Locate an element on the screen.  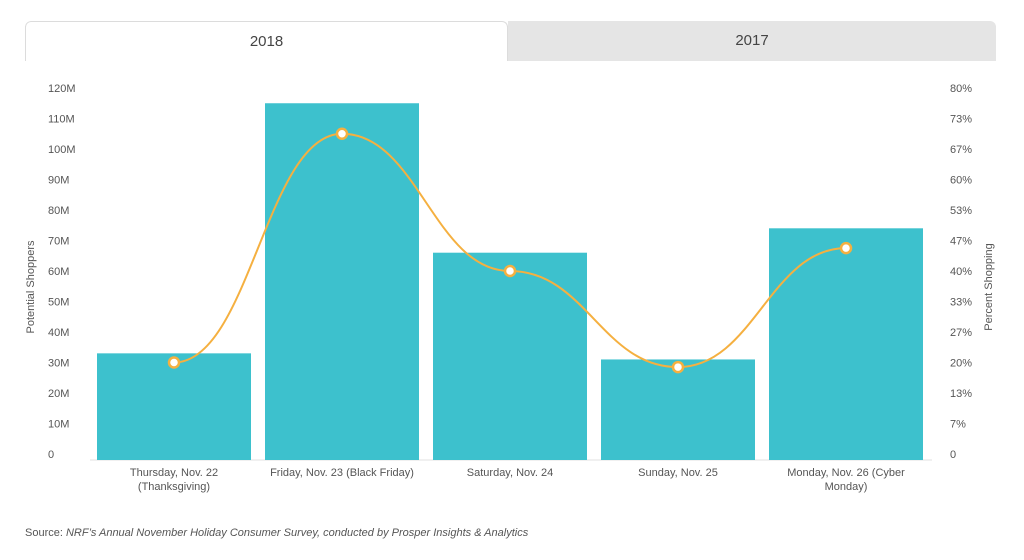
year-tabs: 2018 2017 is located at coordinates (510, 41).